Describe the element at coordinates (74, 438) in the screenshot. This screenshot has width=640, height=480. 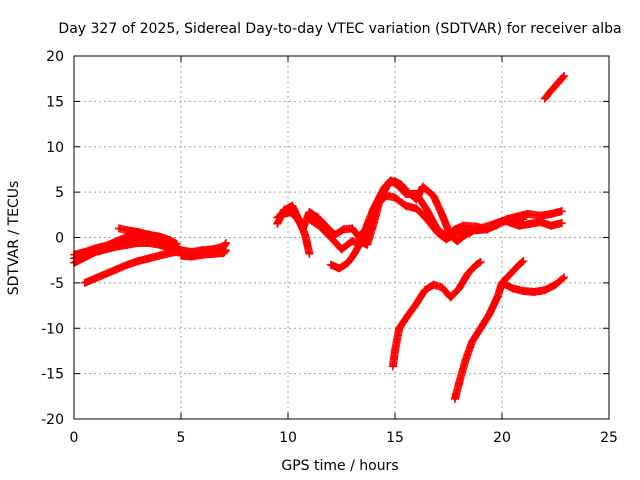
I see `x-tick-label: 0` at that location.